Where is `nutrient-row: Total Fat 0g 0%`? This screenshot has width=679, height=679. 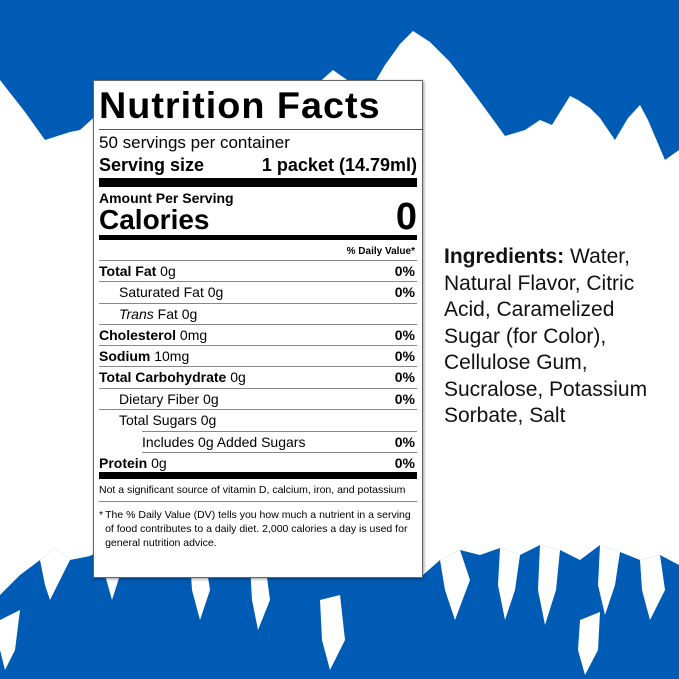
nutrient-row: Total Fat 0g 0% is located at coordinates (258, 272).